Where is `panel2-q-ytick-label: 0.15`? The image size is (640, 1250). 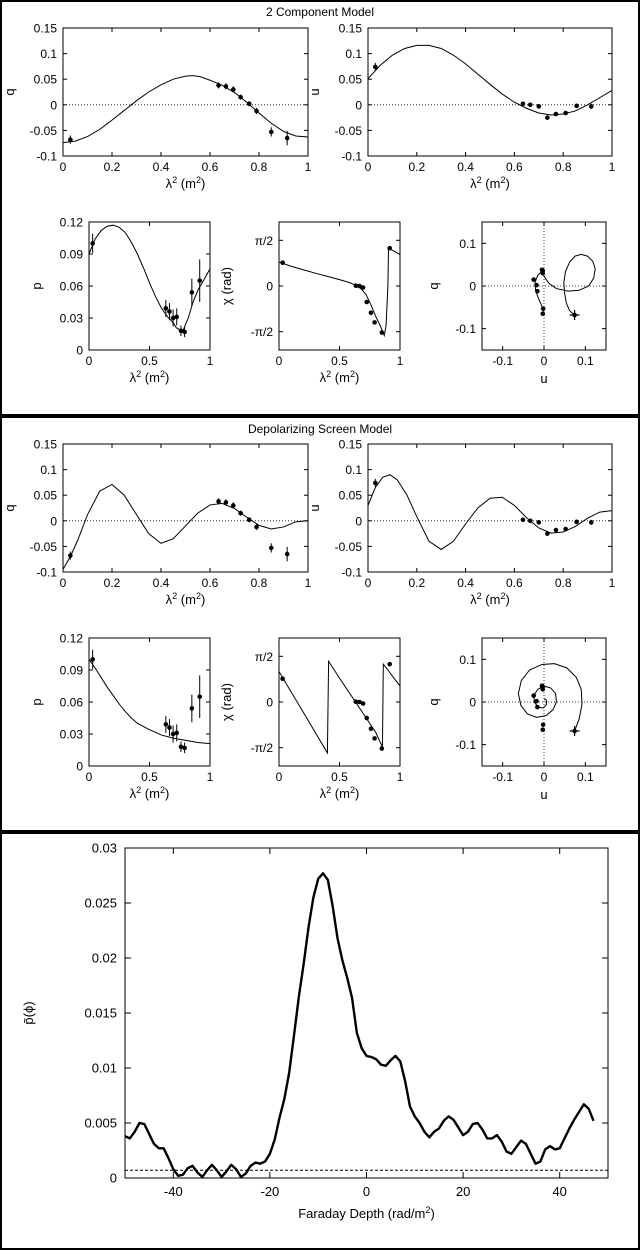 panel2-q-ytick-label: 0.15 is located at coordinates (46, 445).